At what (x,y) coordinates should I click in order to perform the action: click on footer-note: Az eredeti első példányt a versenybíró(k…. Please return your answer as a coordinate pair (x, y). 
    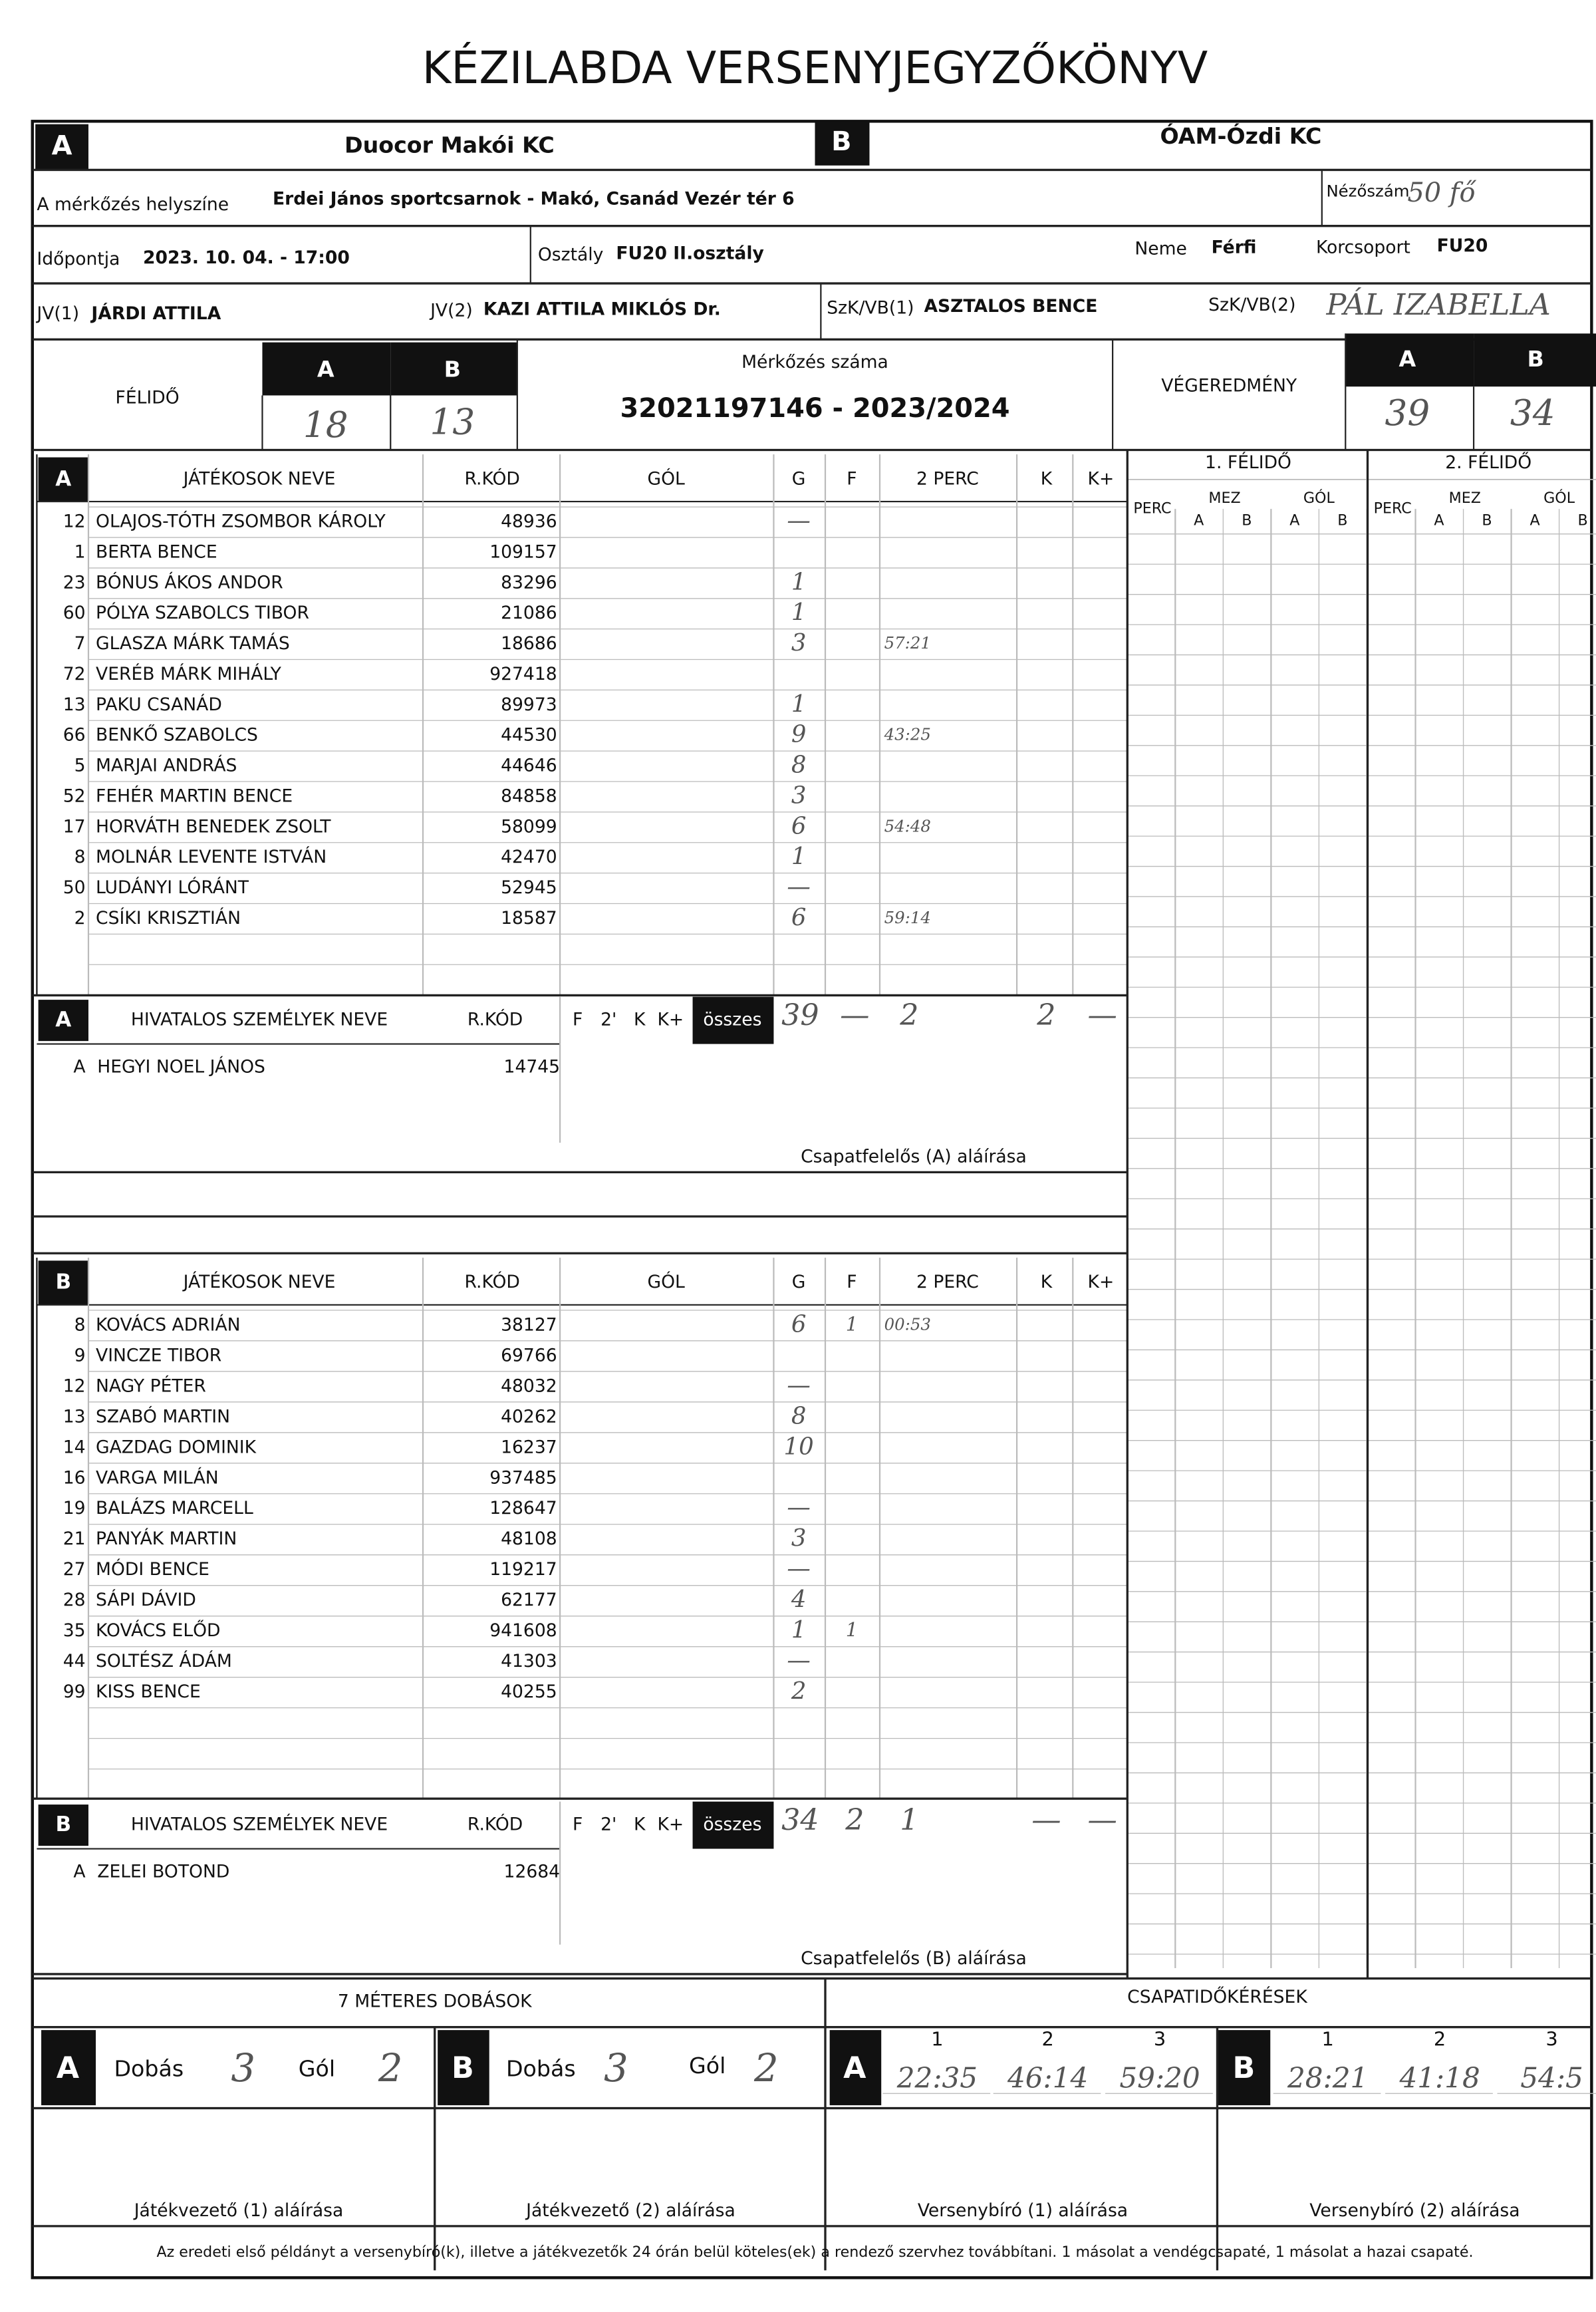
    Looking at the image, I should click on (814, 2252).